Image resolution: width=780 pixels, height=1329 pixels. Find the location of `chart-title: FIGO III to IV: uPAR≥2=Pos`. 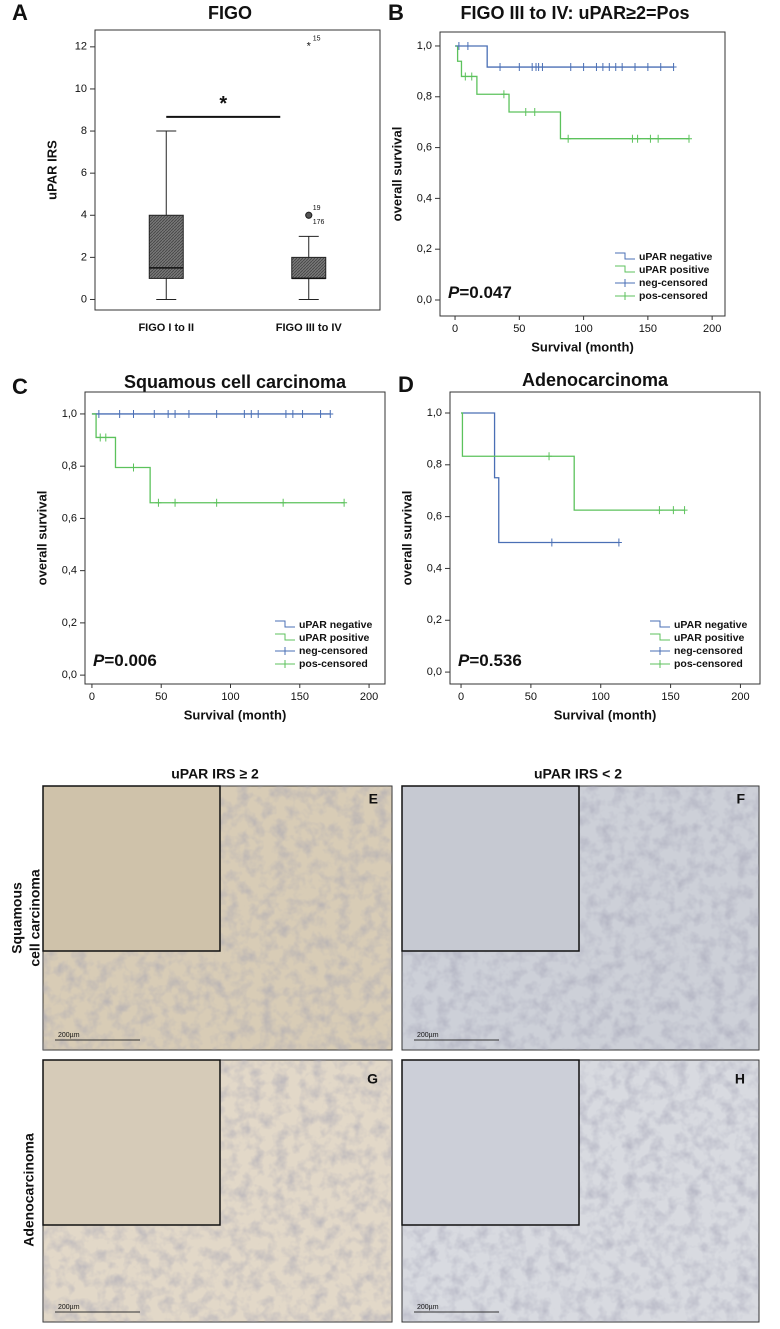

chart-title: FIGO III to IV: uPAR≥2=Pos is located at coordinates (574, 13).